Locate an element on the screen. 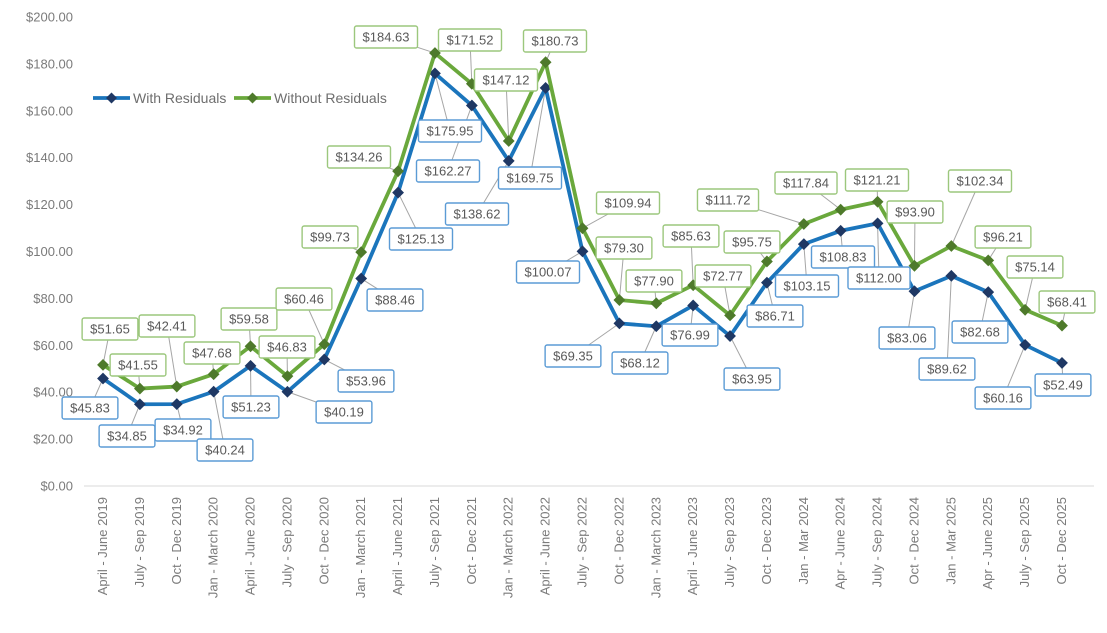  data-label-value: $40.24 is located at coordinates (225, 450).